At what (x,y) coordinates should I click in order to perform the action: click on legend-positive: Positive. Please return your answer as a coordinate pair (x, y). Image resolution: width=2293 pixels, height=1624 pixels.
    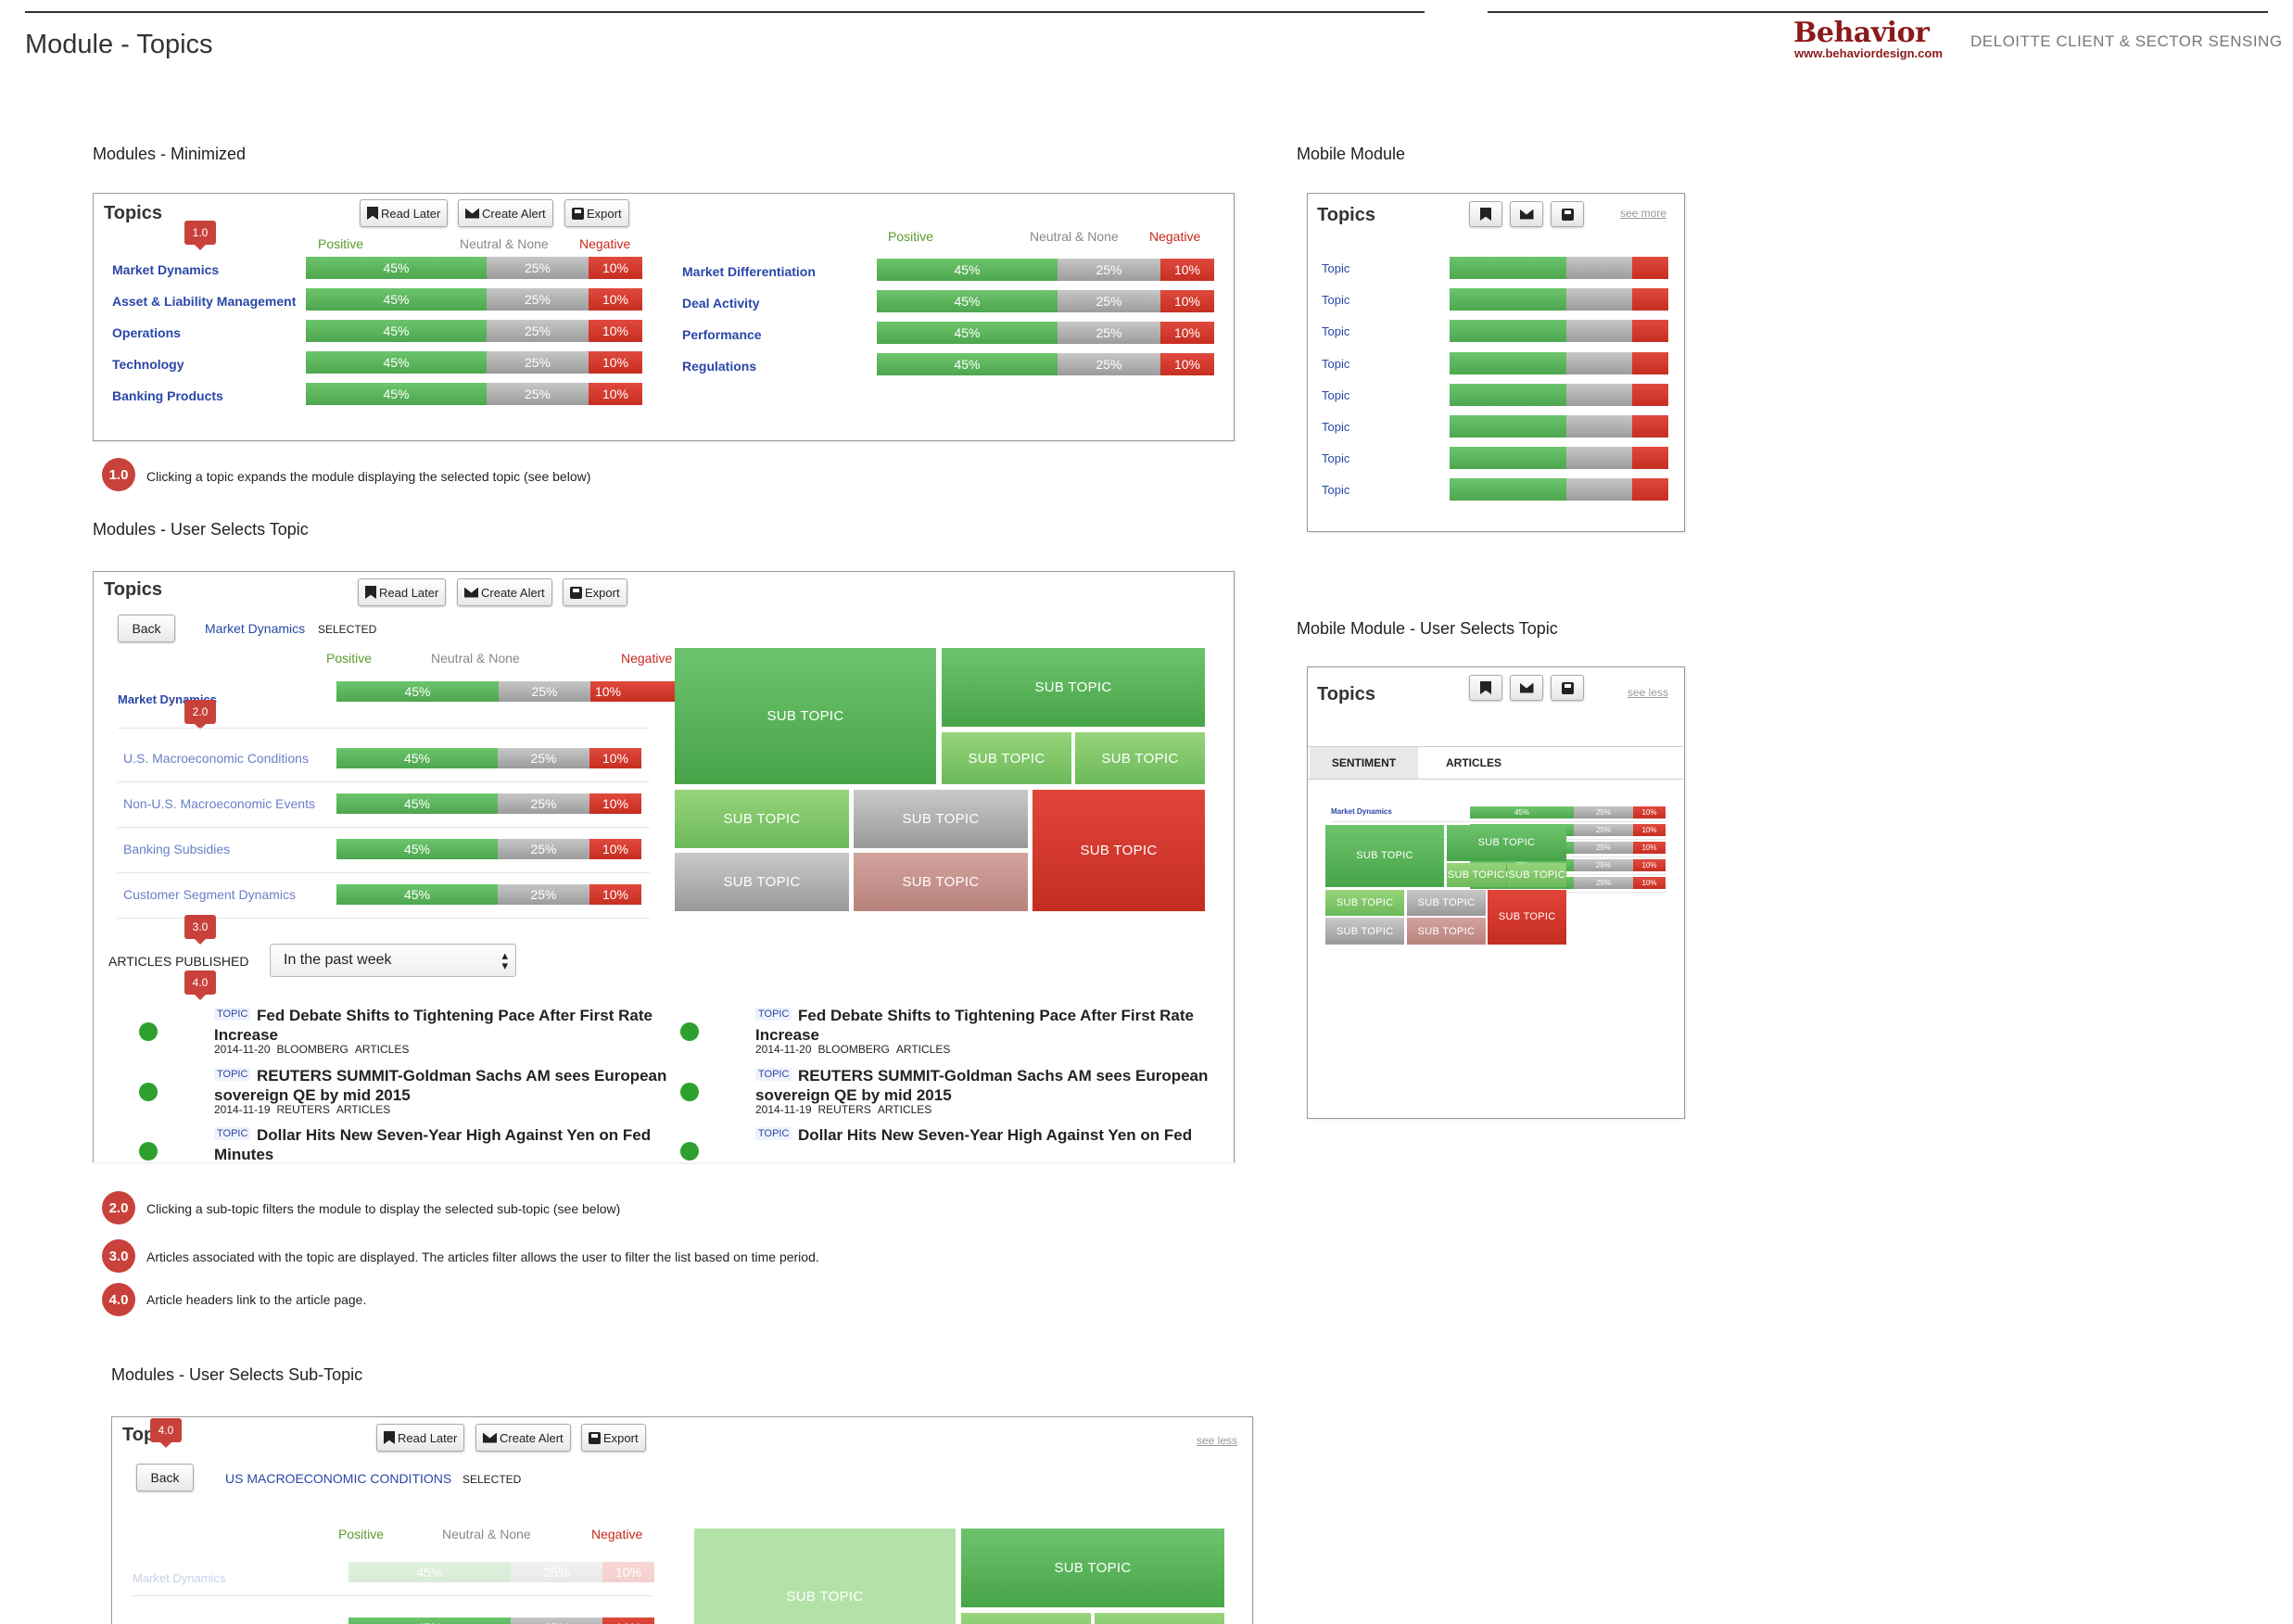
    Looking at the image, I should click on (361, 1534).